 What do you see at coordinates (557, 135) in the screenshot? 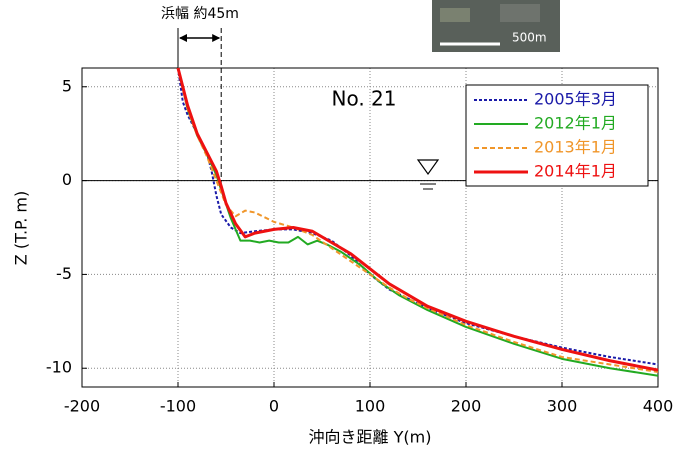
I see `legend-box` at bounding box center [557, 135].